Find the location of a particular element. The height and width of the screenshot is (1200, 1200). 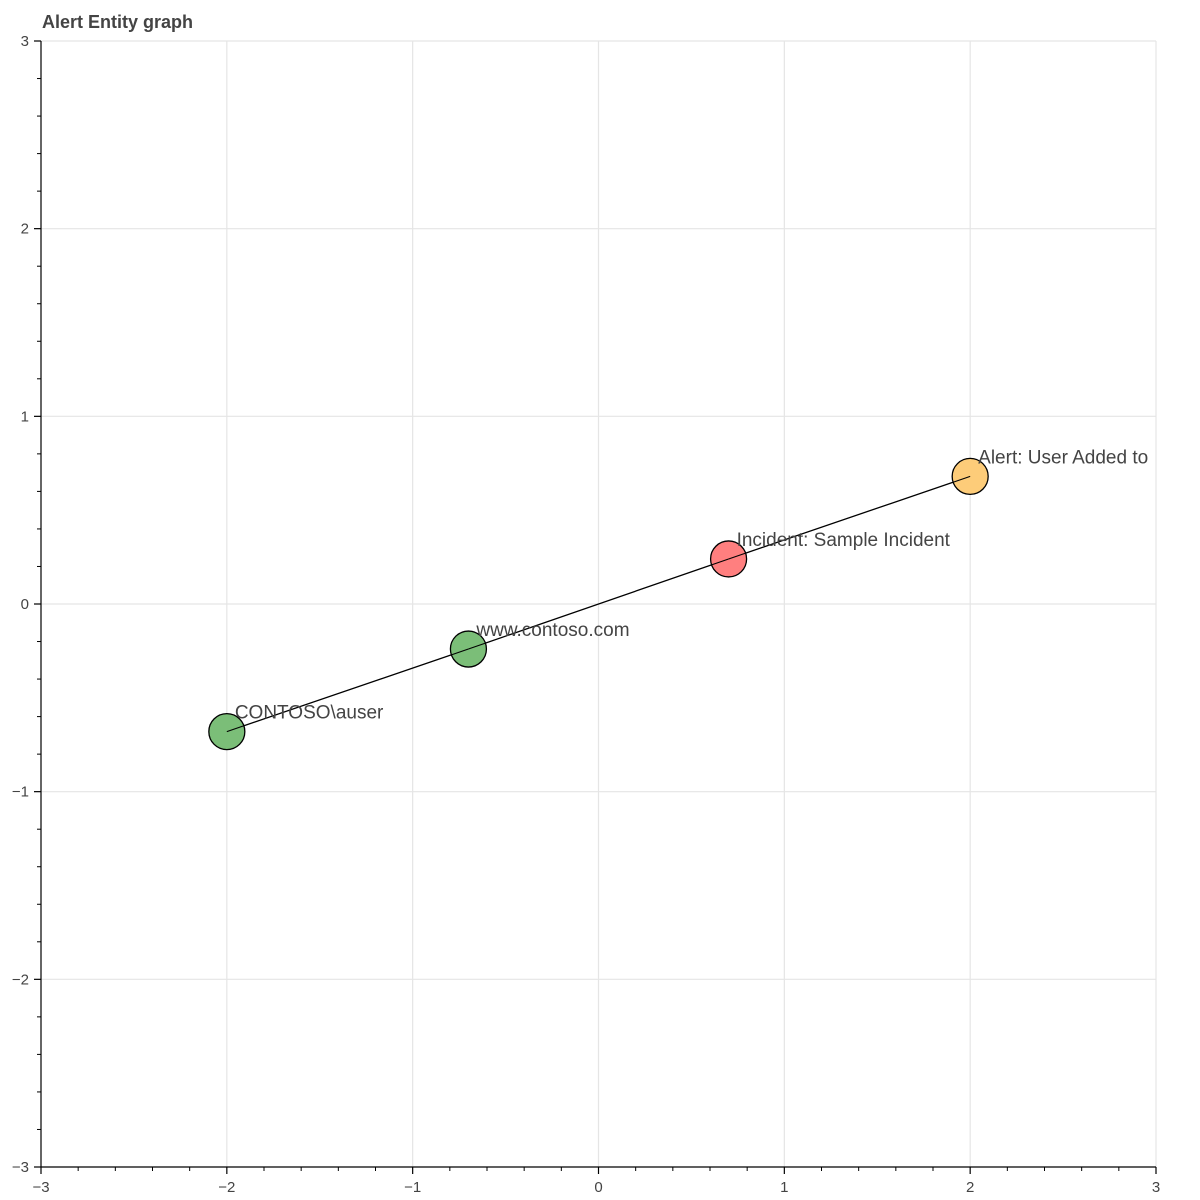

x-tick-label: −2 is located at coordinates (226, 1187).